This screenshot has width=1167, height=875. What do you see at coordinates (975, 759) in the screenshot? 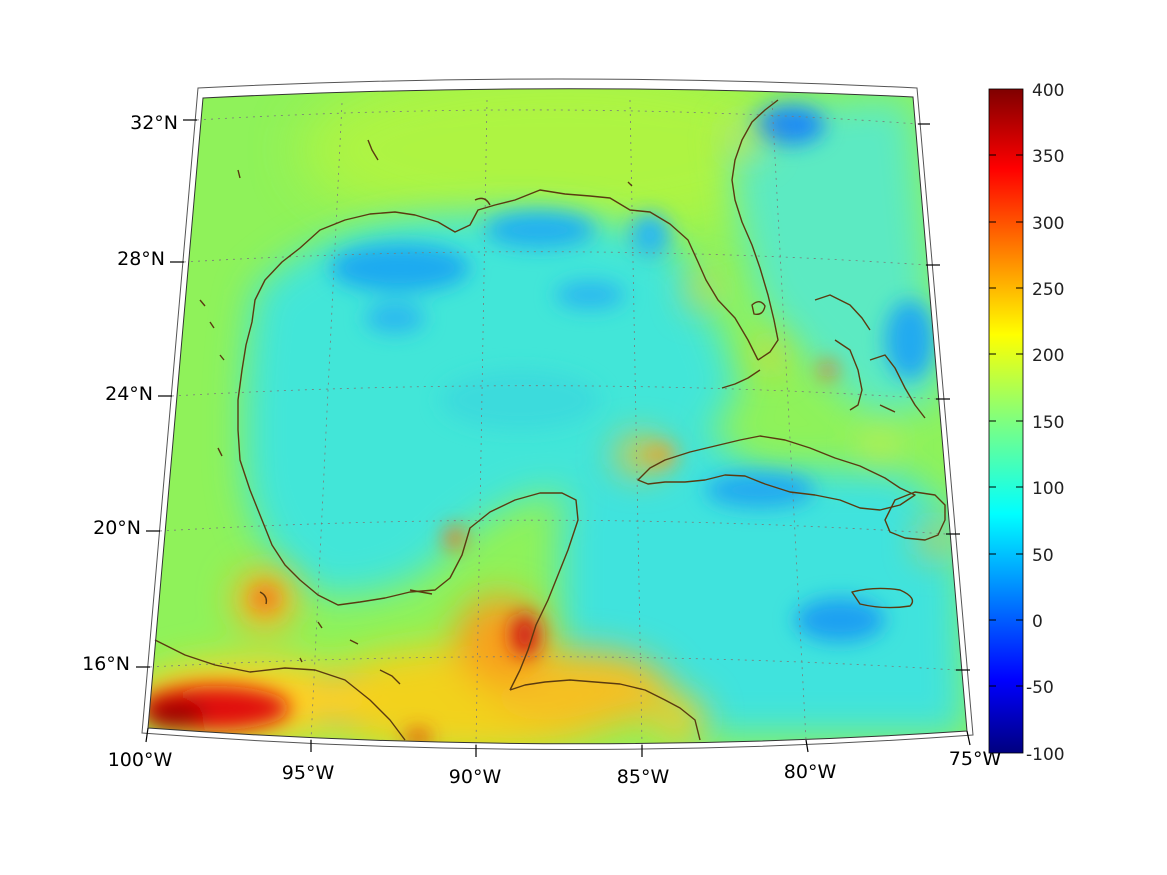
I see `lon-label: 75°W` at bounding box center [975, 759].